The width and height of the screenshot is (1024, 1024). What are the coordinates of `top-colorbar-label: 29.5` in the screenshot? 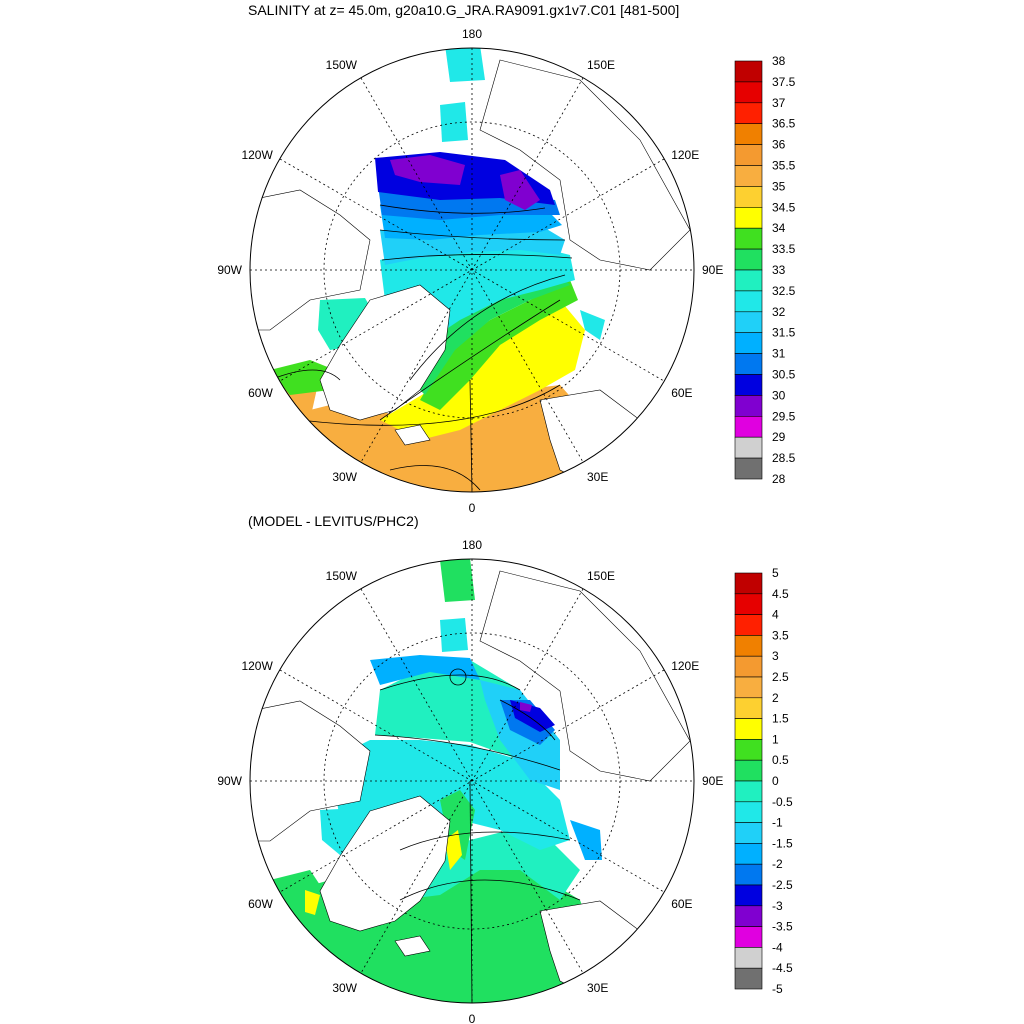 It's located at (784, 416).